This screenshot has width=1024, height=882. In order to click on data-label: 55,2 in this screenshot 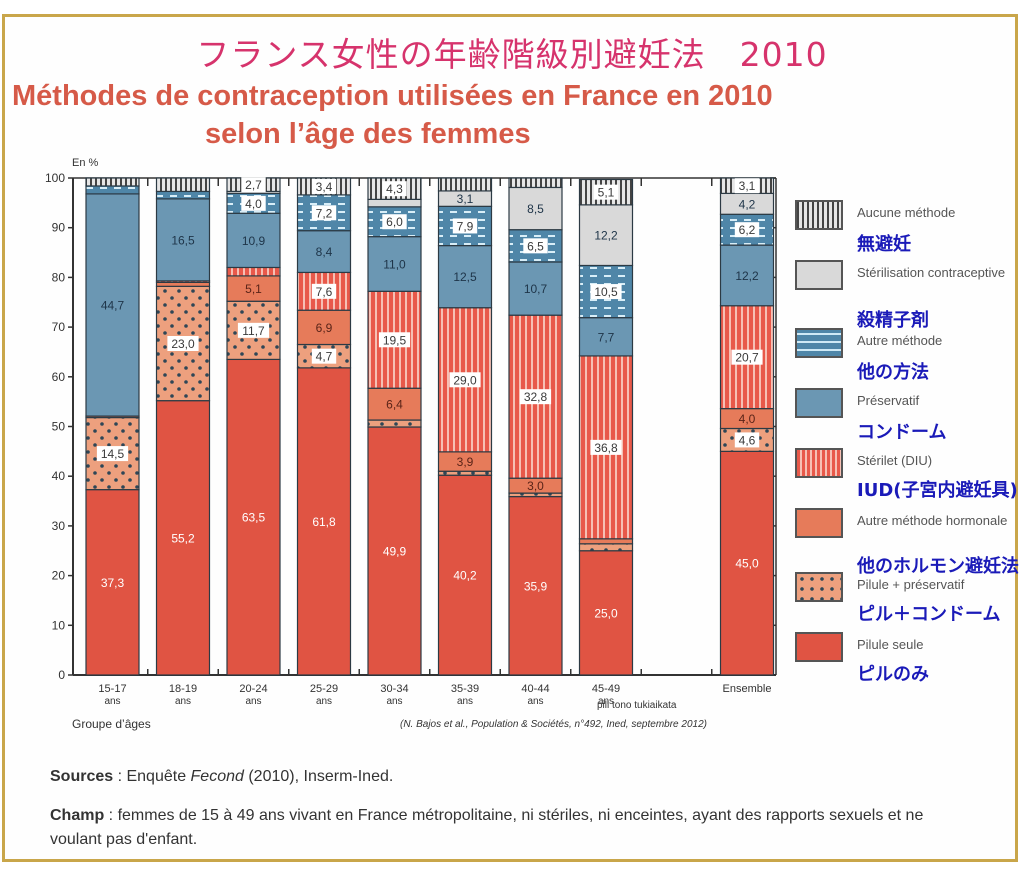, I will do `click(183, 538)`.